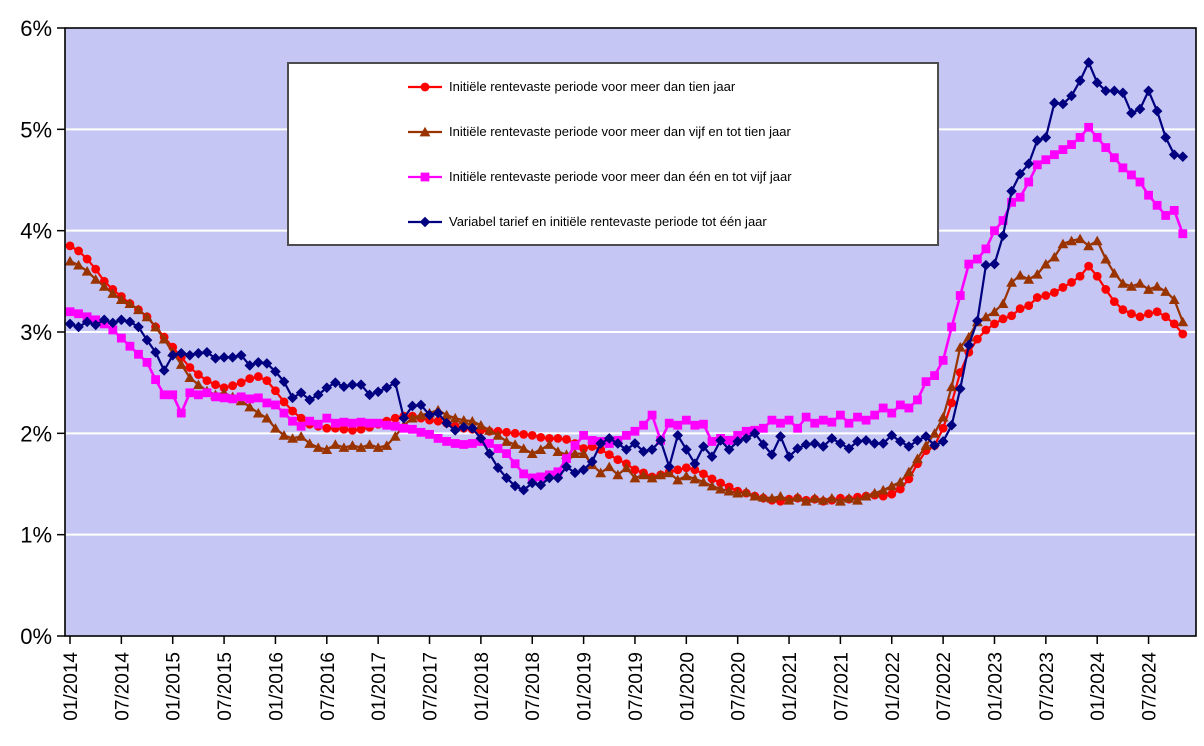 Image resolution: width=1204 pixels, height=746 pixels. I want to click on x-tick-label: 01/2023, so click(995, 686).